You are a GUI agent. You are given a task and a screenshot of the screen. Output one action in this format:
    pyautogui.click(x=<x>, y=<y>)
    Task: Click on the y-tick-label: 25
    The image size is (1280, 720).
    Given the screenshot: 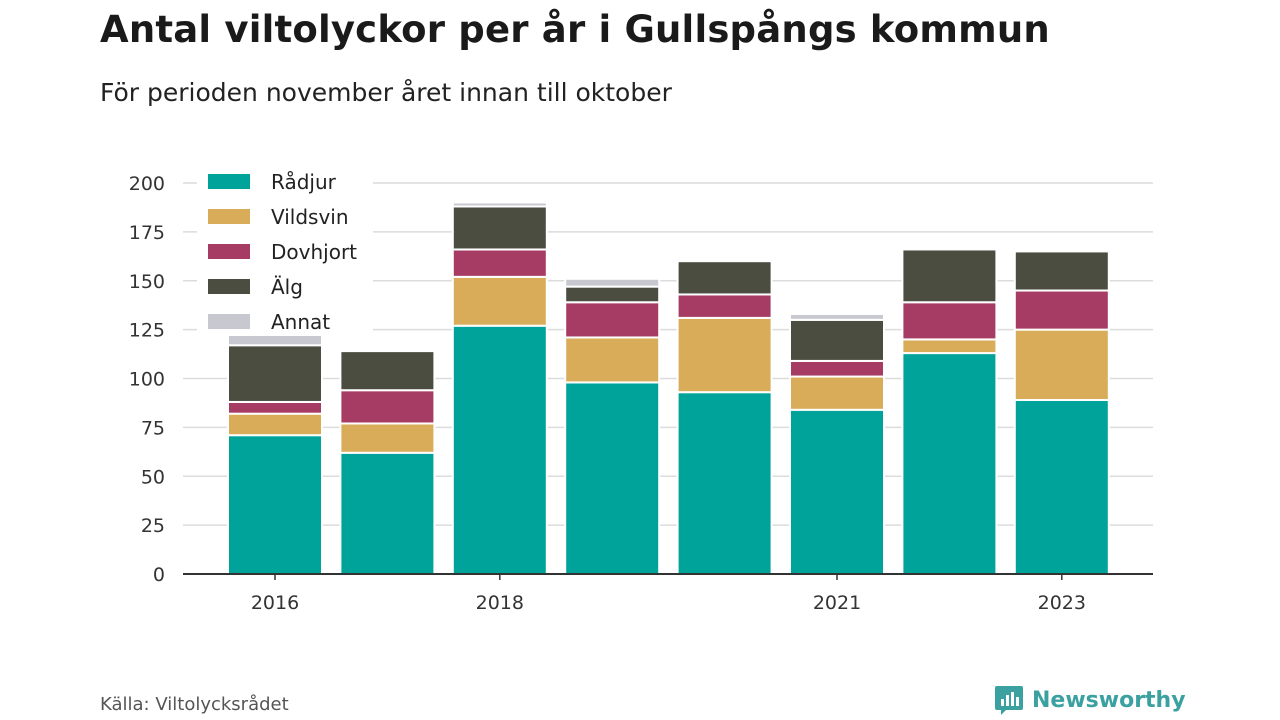 What is the action you would take?
    pyautogui.click(x=153, y=526)
    